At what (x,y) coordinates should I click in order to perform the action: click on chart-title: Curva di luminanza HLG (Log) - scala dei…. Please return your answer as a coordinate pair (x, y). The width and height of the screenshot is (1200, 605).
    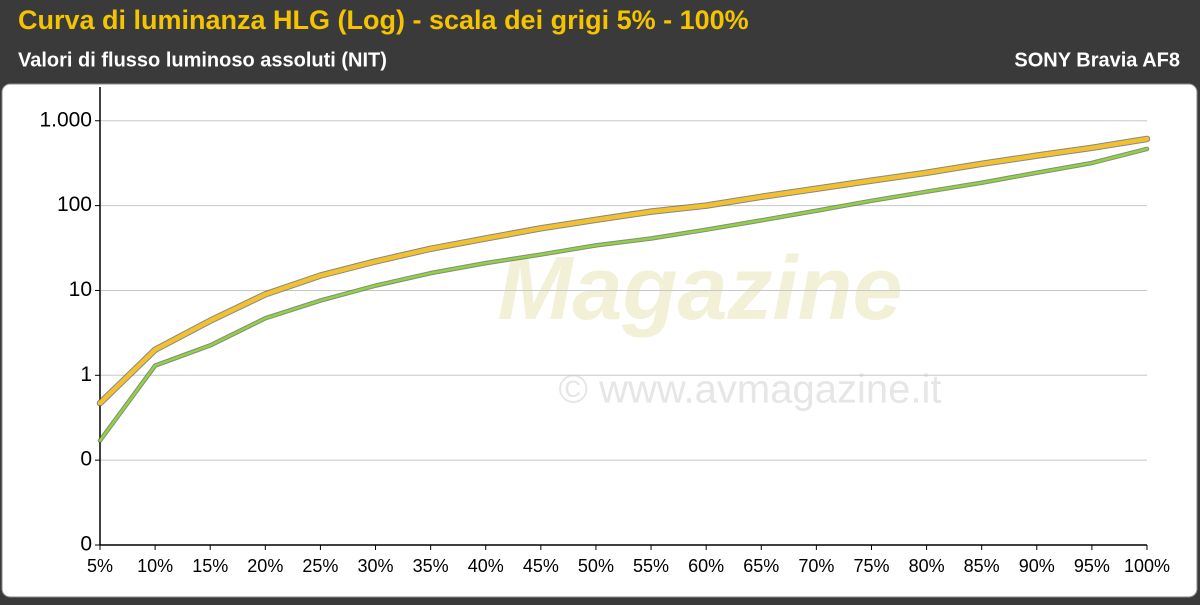
    Looking at the image, I should click on (383, 20).